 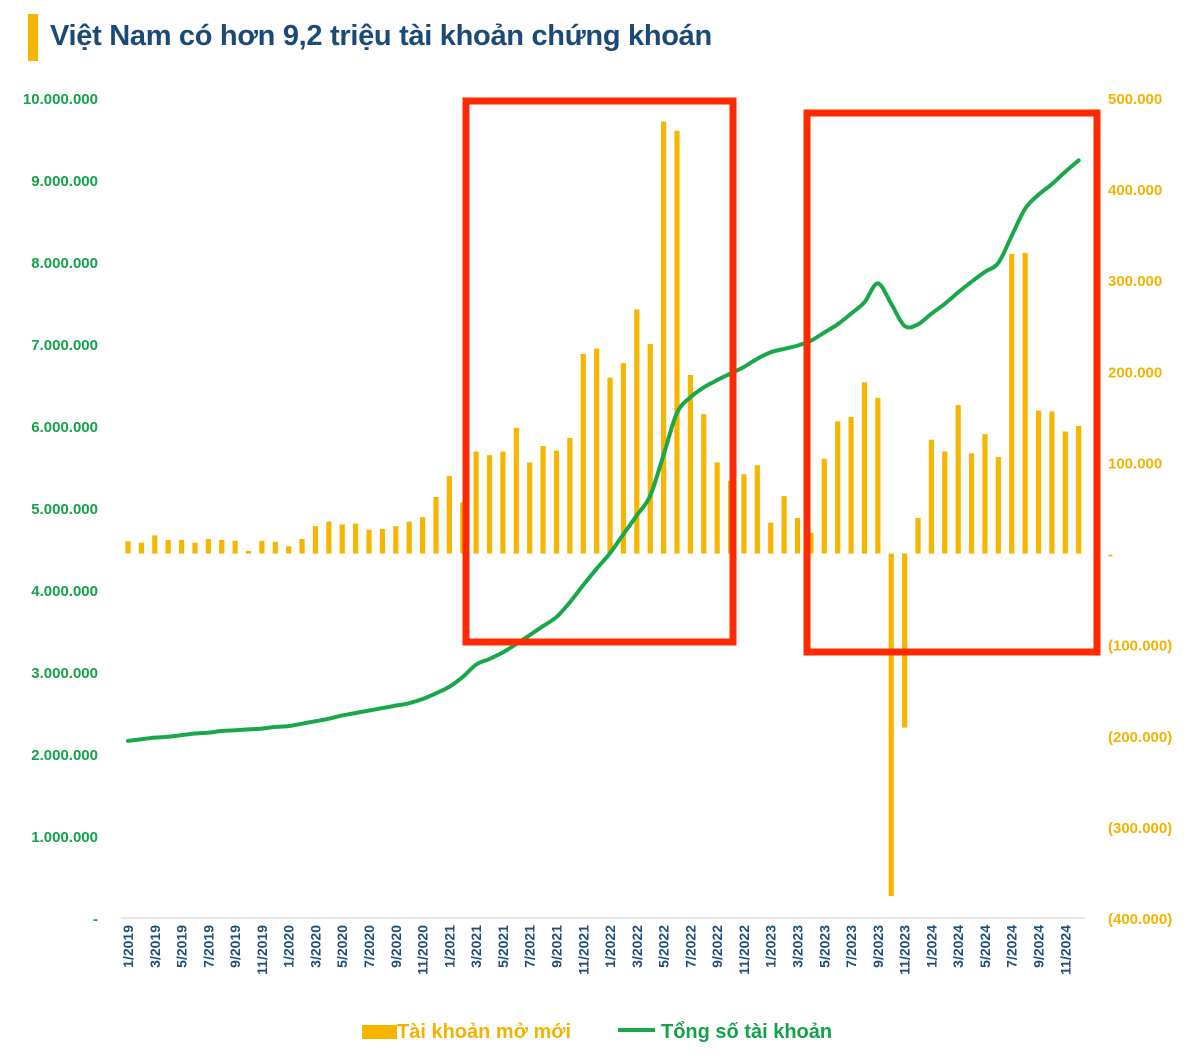 What do you see at coordinates (182, 946) in the screenshot?
I see `x-axis-tick-label: 5/2019` at bounding box center [182, 946].